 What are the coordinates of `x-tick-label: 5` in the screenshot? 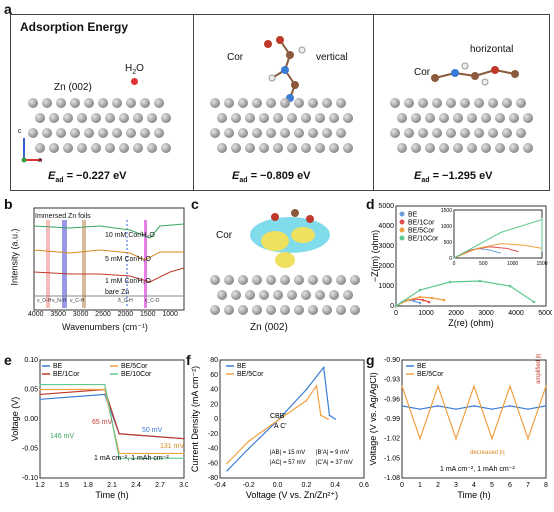 It's located at (492, 485).